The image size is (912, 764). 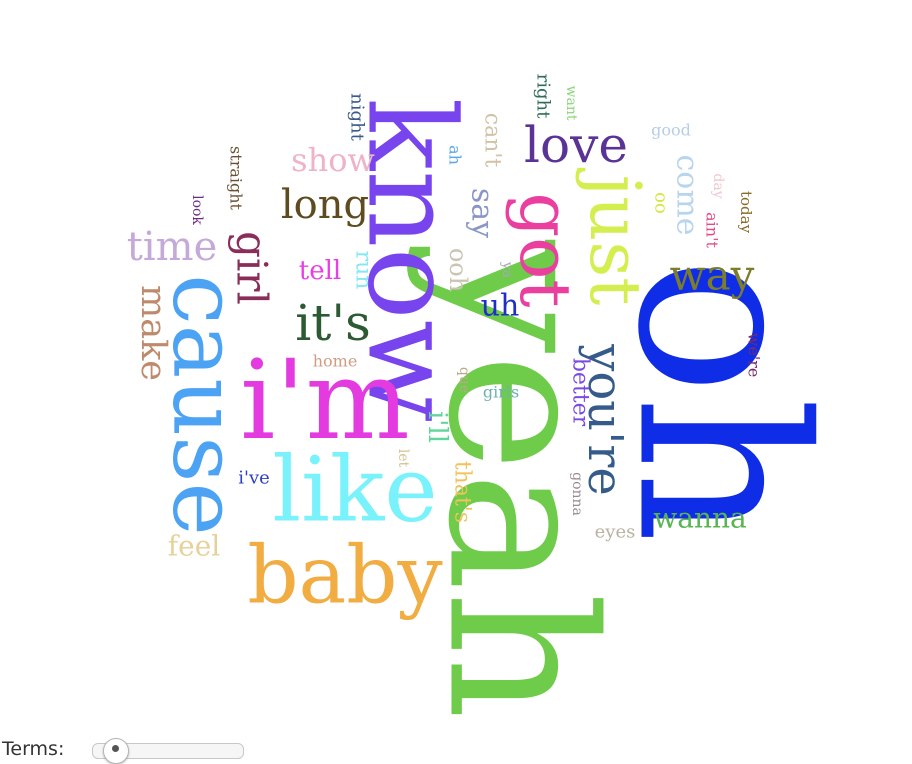 What do you see at coordinates (354, 490) in the screenshot?
I see `word-like: like` at bounding box center [354, 490].